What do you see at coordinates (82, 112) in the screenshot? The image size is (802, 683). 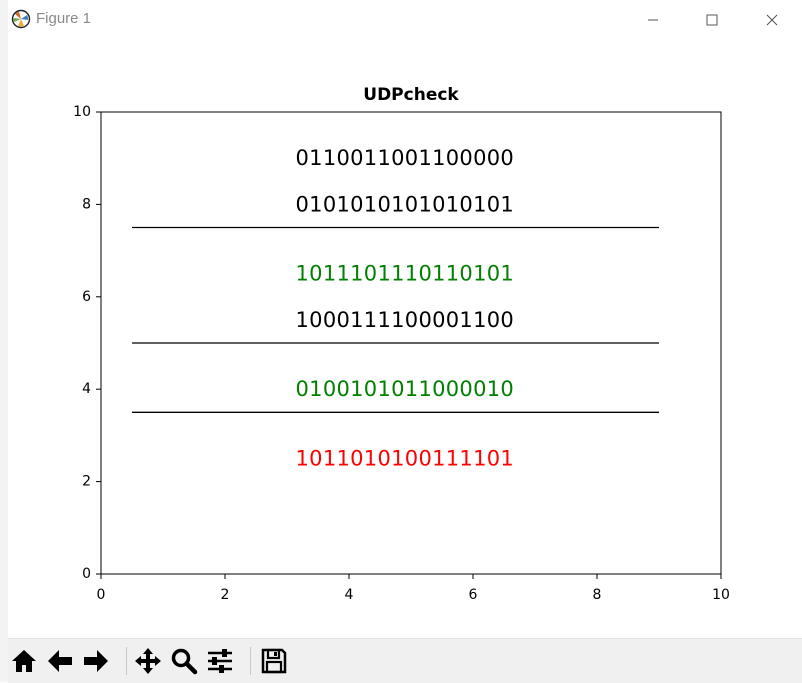 I see `y-tick-label: 10` at bounding box center [82, 112].